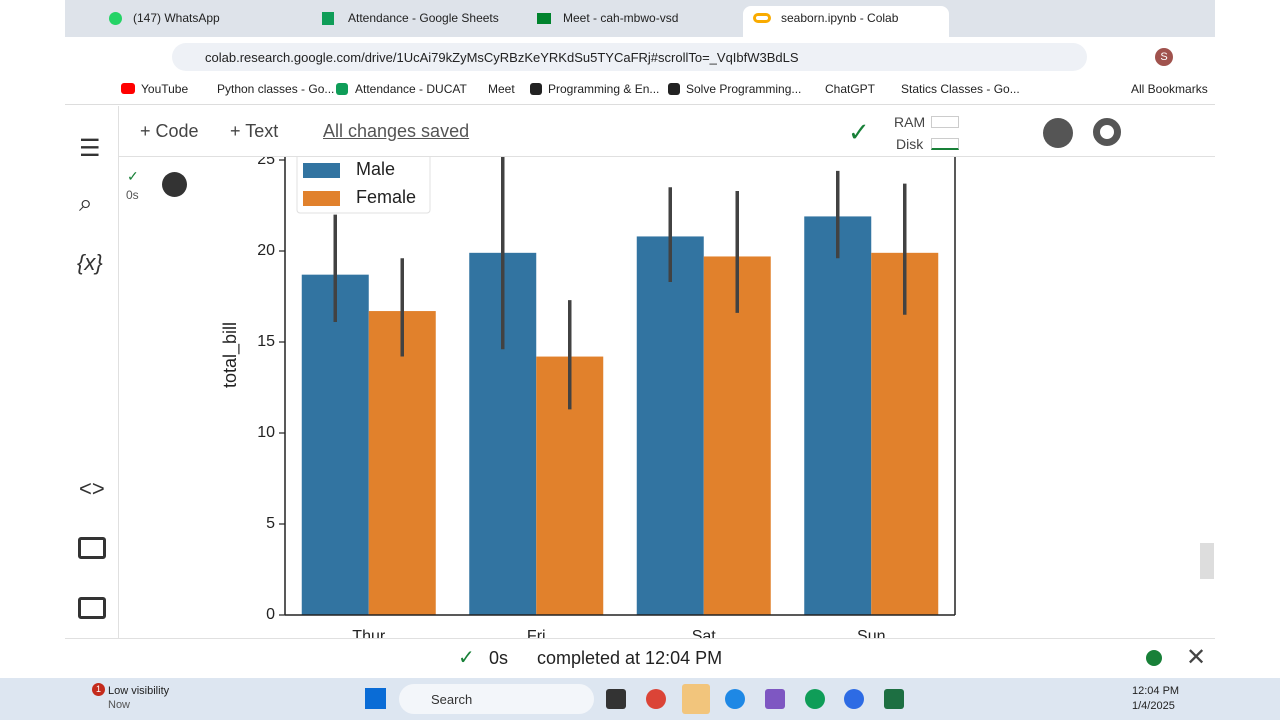 The width and height of the screenshot is (1280, 720). Describe the element at coordinates (621, 18) in the screenshot. I see `tab-title: Meet - cah-mbwo-vsd` at that location.